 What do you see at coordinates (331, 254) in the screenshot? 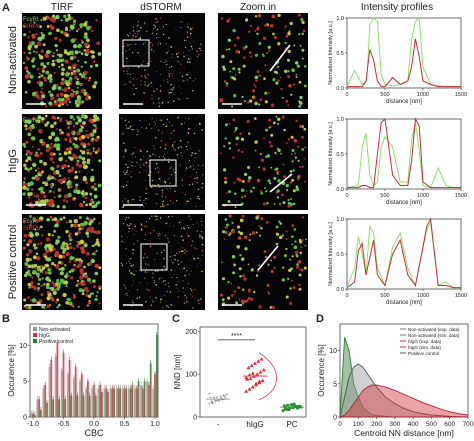
I see `y-axis-label: Normalized Intensity [a.u.]` at bounding box center [331, 254].